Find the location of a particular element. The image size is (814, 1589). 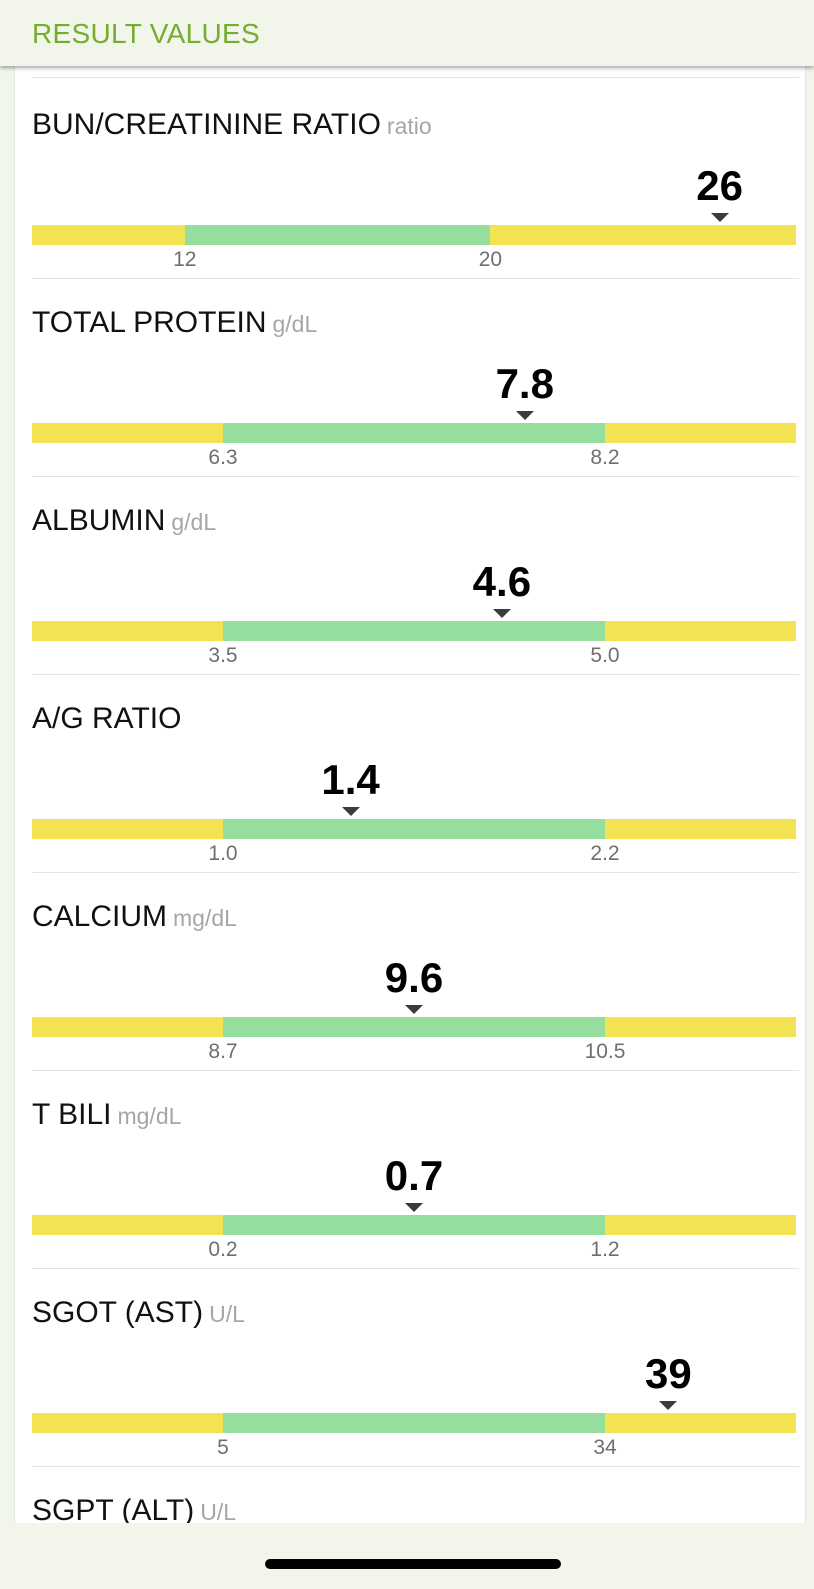

low-limit-label: 3.5 is located at coordinates (223, 655).